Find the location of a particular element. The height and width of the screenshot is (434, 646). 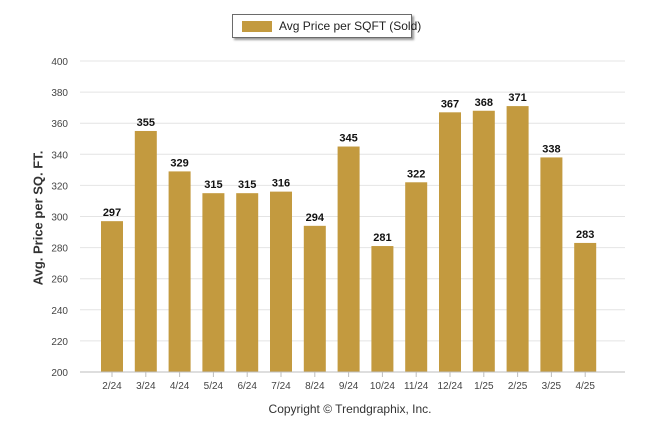

x-tick-label: 1/25 is located at coordinates (484, 386).